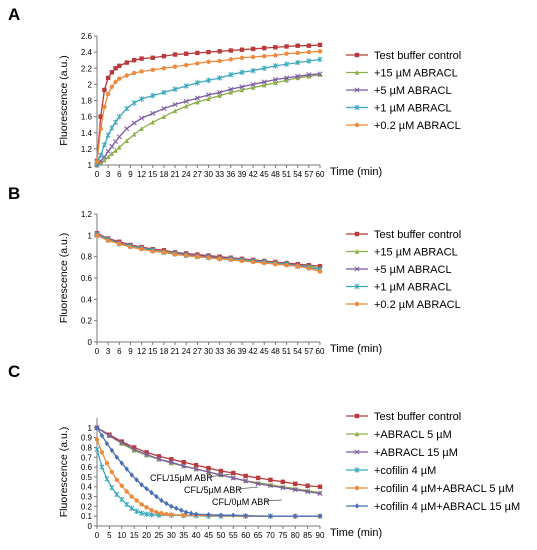 This screenshot has height=550, width=537. Describe the element at coordinates (130, 351) in the screenshot. I see `x-tick-label: 9` at that location.